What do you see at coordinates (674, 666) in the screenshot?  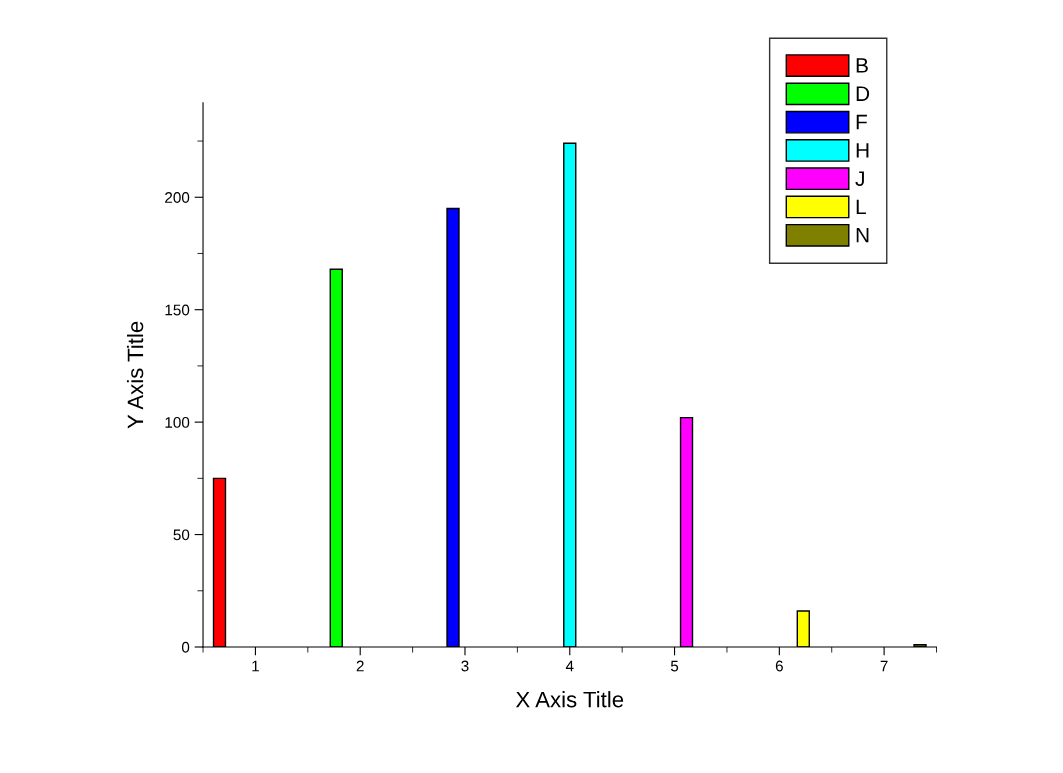 I see `x-tick-label: 5` at bounding box center [674, 666].